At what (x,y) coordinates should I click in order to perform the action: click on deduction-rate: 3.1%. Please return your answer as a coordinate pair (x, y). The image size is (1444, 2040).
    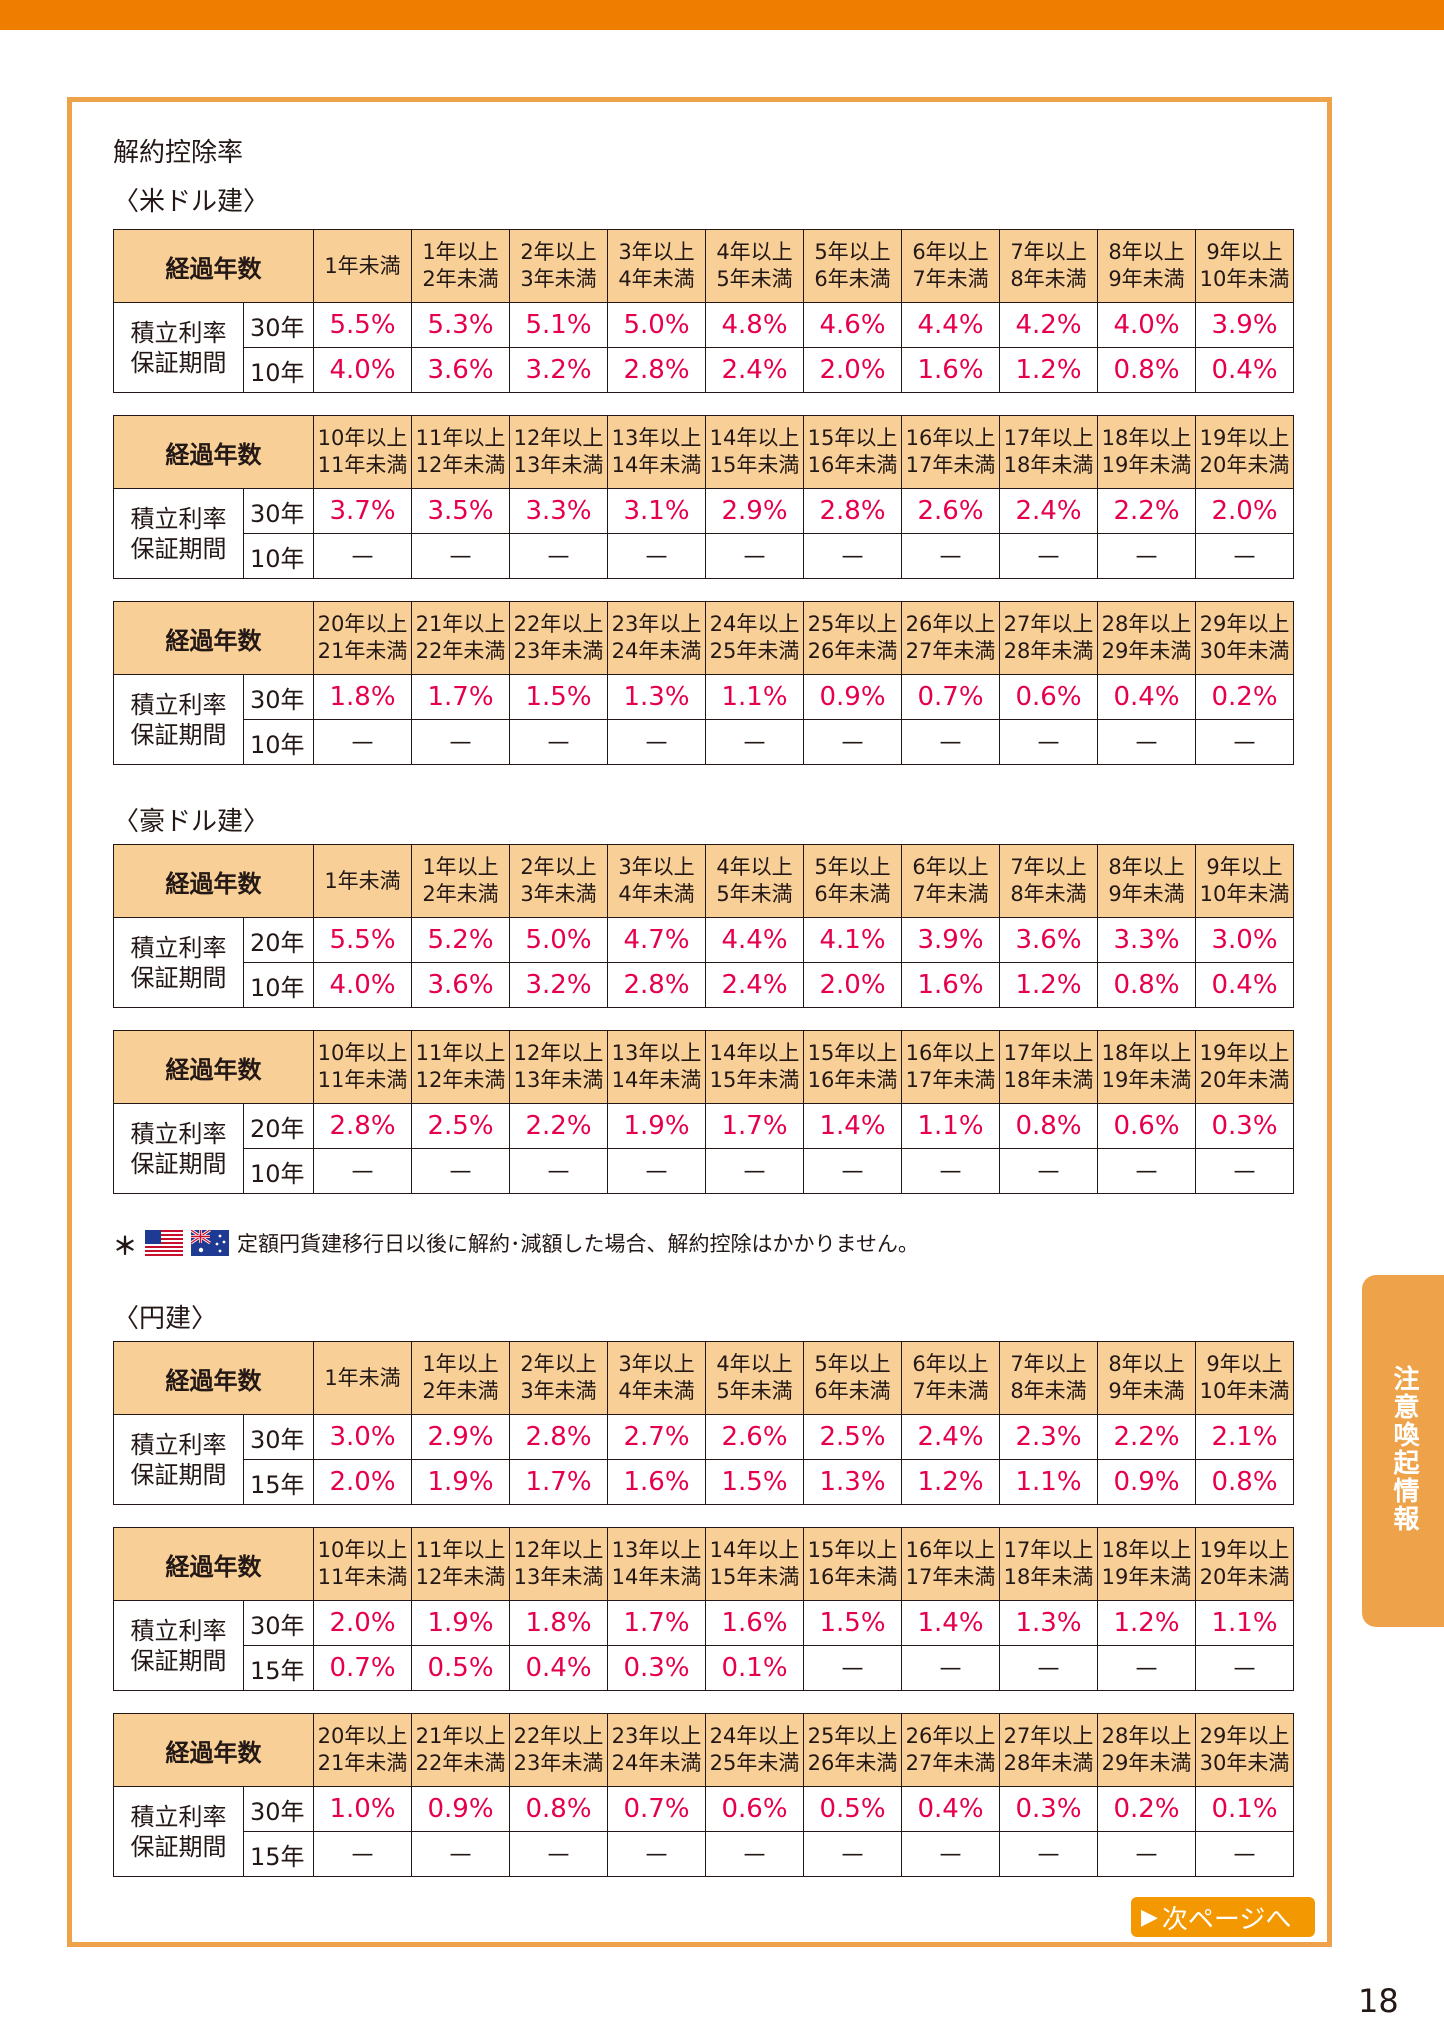
    Looking at the image, I should click on (656, 511).